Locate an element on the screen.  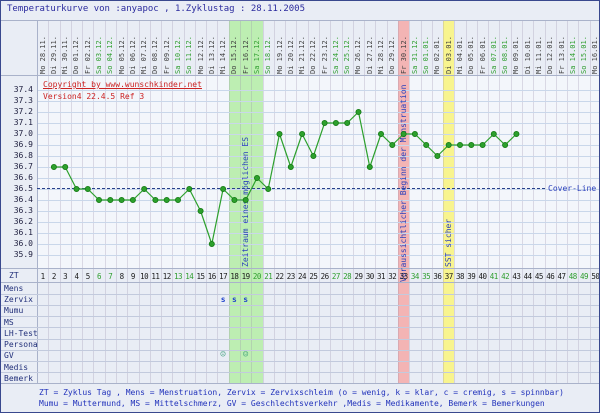
zt-cell: 24 is located at coordinates (302, 276).